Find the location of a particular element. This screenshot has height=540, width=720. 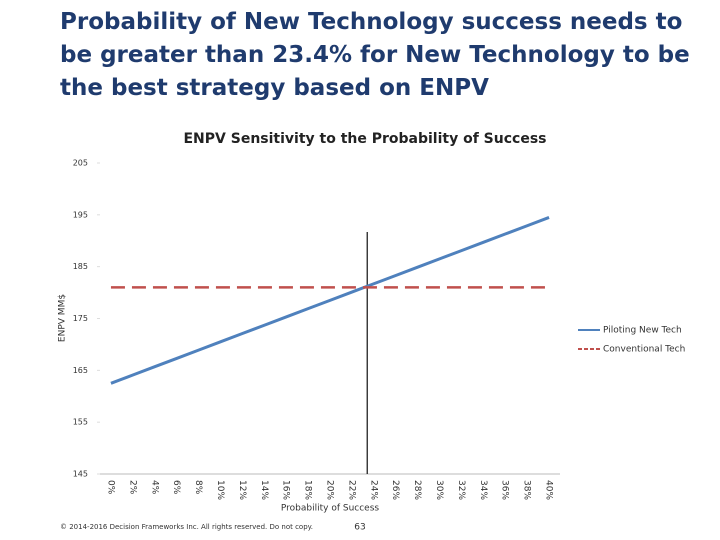

x-tick-label: 32% is located at coordinates (461, 490).